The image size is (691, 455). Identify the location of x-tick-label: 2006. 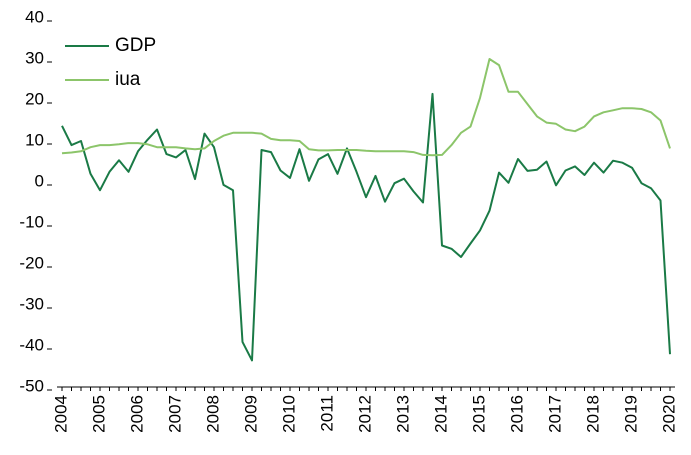
(136, 414).